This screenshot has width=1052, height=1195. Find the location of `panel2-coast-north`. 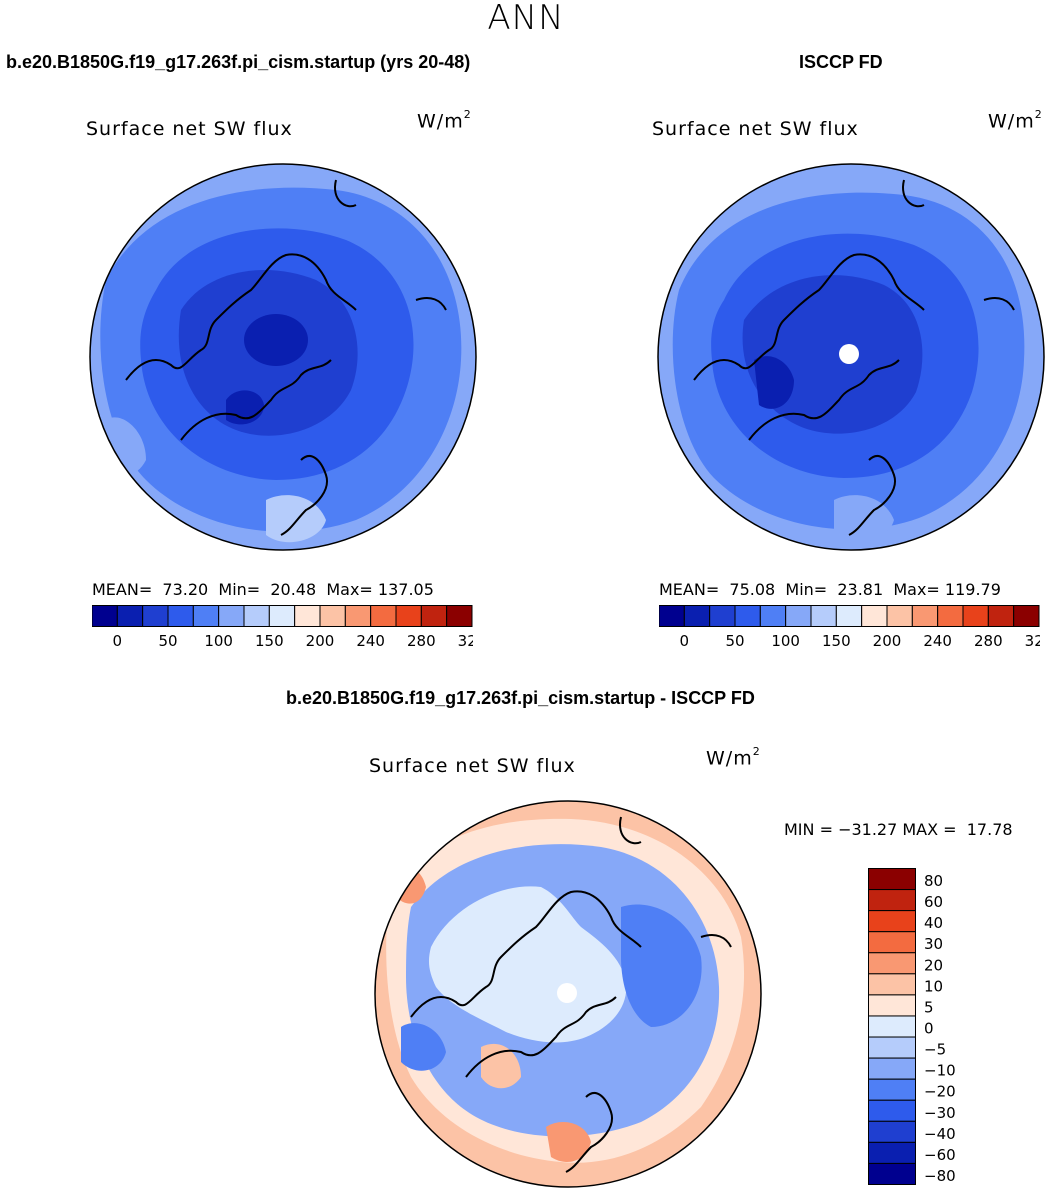

panel2-coast-north is located at coordinates (809, 317).